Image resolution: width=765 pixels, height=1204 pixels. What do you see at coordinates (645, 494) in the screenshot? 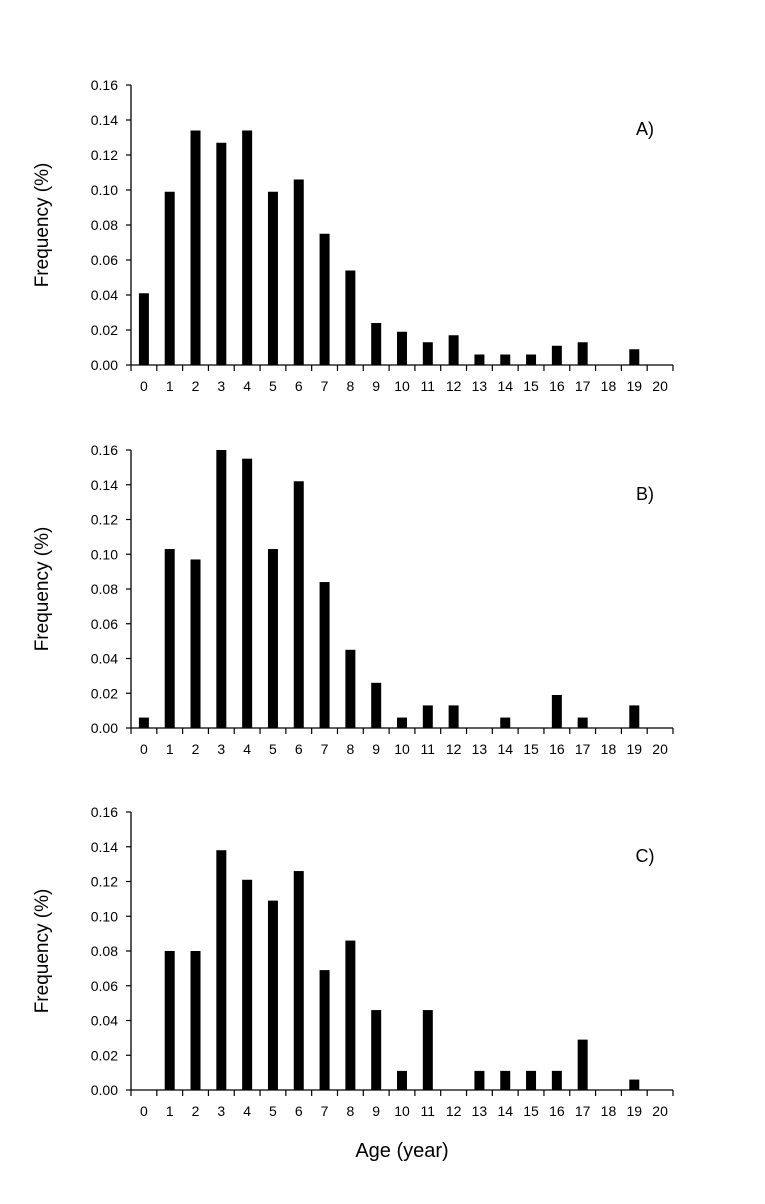
I see `panel-label: B)` at bounding box center [645, 494].